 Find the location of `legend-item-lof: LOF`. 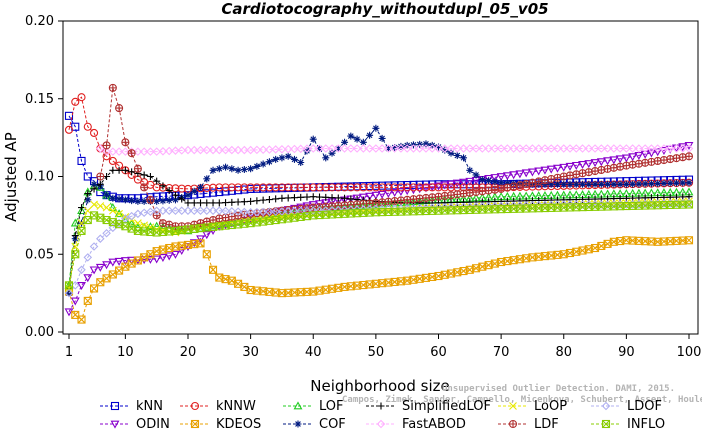

legend-item-lof: LOF is located at coordinates (313, 406).